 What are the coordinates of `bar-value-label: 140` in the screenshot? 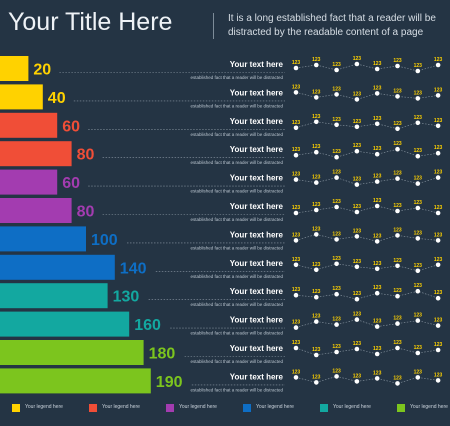 It's located at (133, 268).